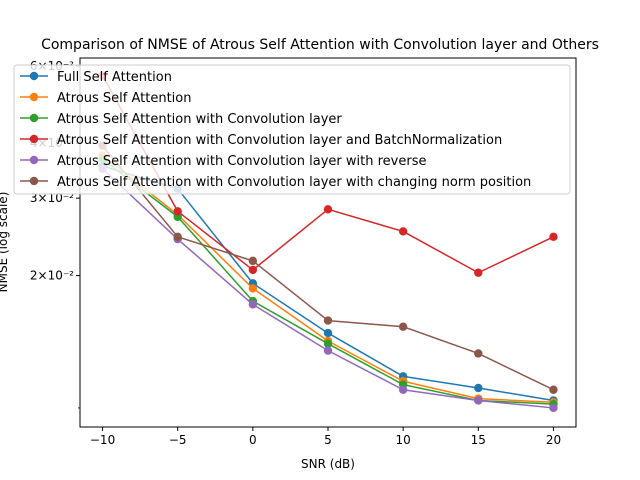 The image size is (640, 480). I want to click on x-axis-label: SNR (dB), so click(328, 464).